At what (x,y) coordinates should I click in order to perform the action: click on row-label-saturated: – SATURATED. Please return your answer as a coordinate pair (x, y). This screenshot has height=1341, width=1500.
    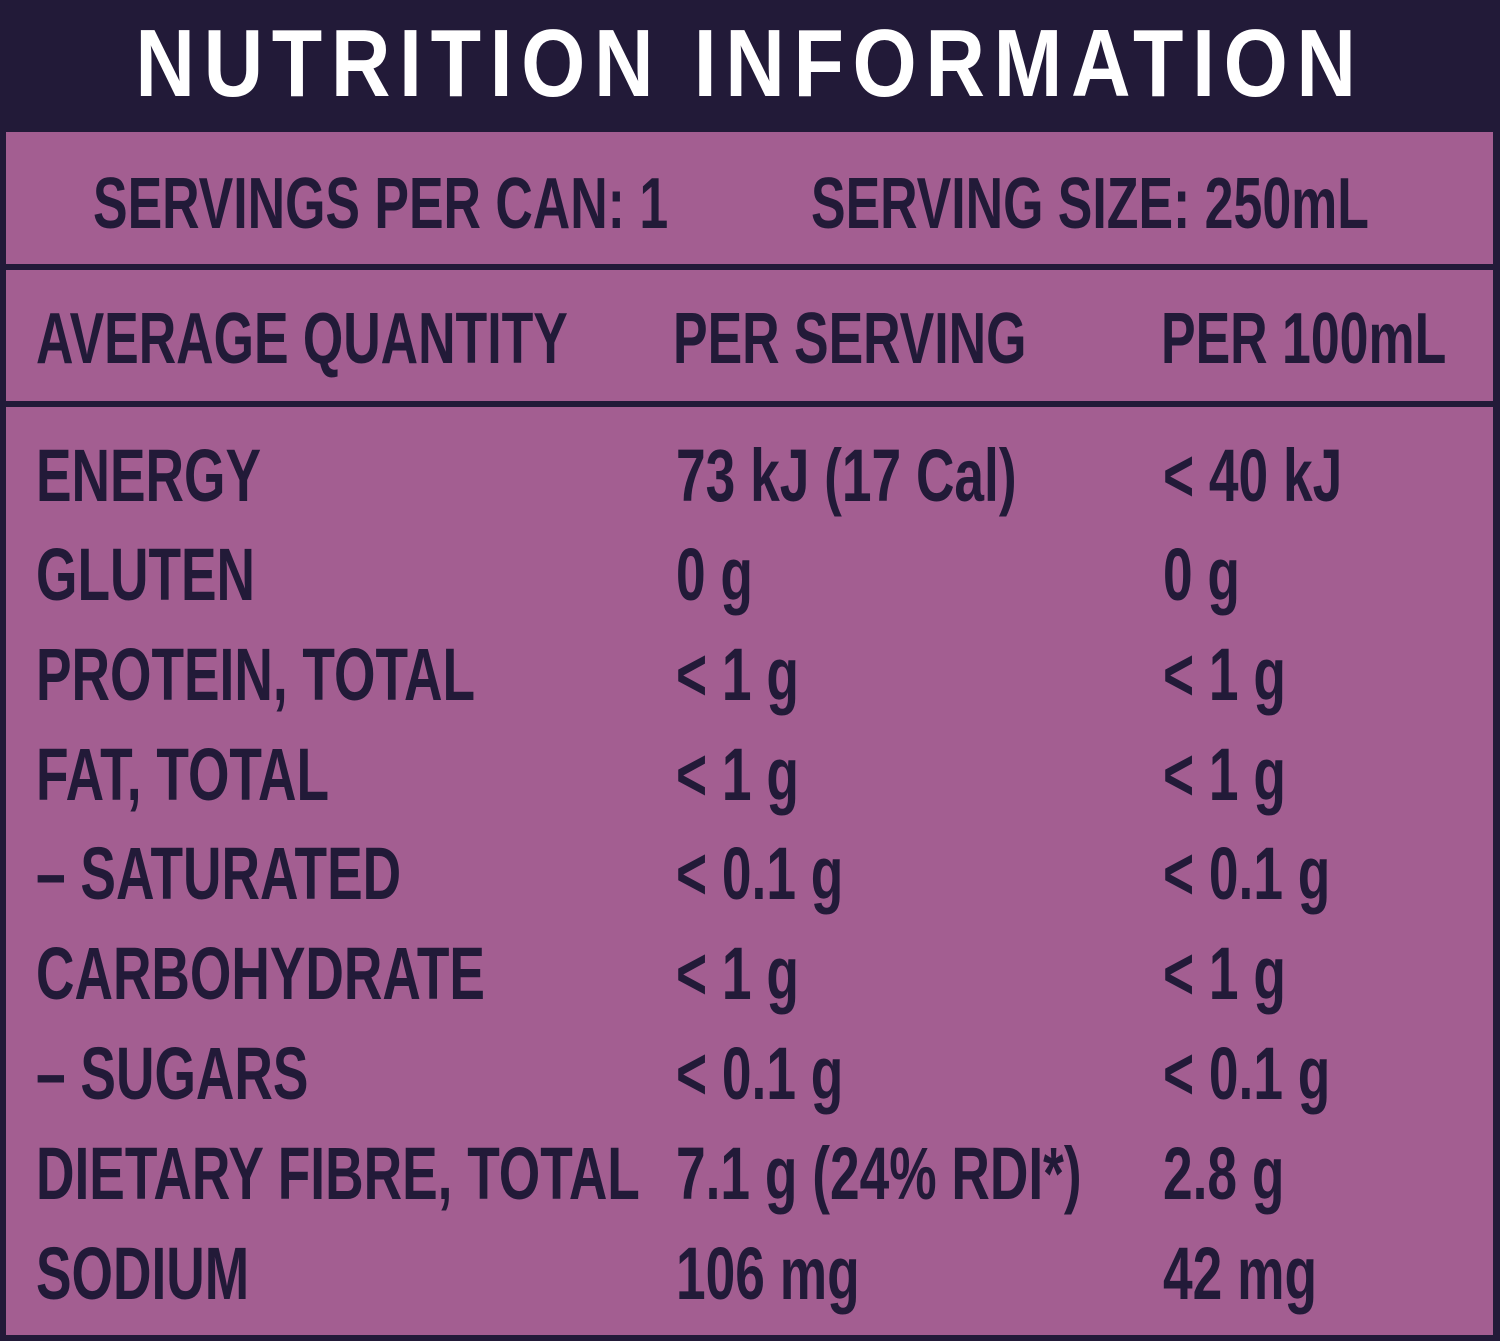
    Looking at the image, I should click on (219, 873).